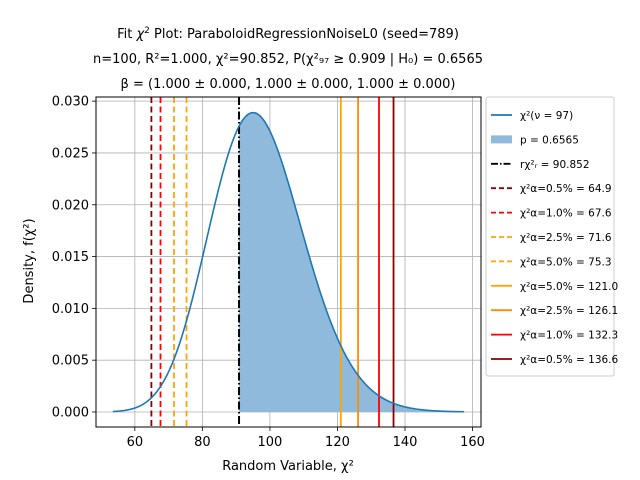 The image size is (640, 480). I want to click on legend-entry-label: χ²α=2.5% = 71.6, so click(566, 238).